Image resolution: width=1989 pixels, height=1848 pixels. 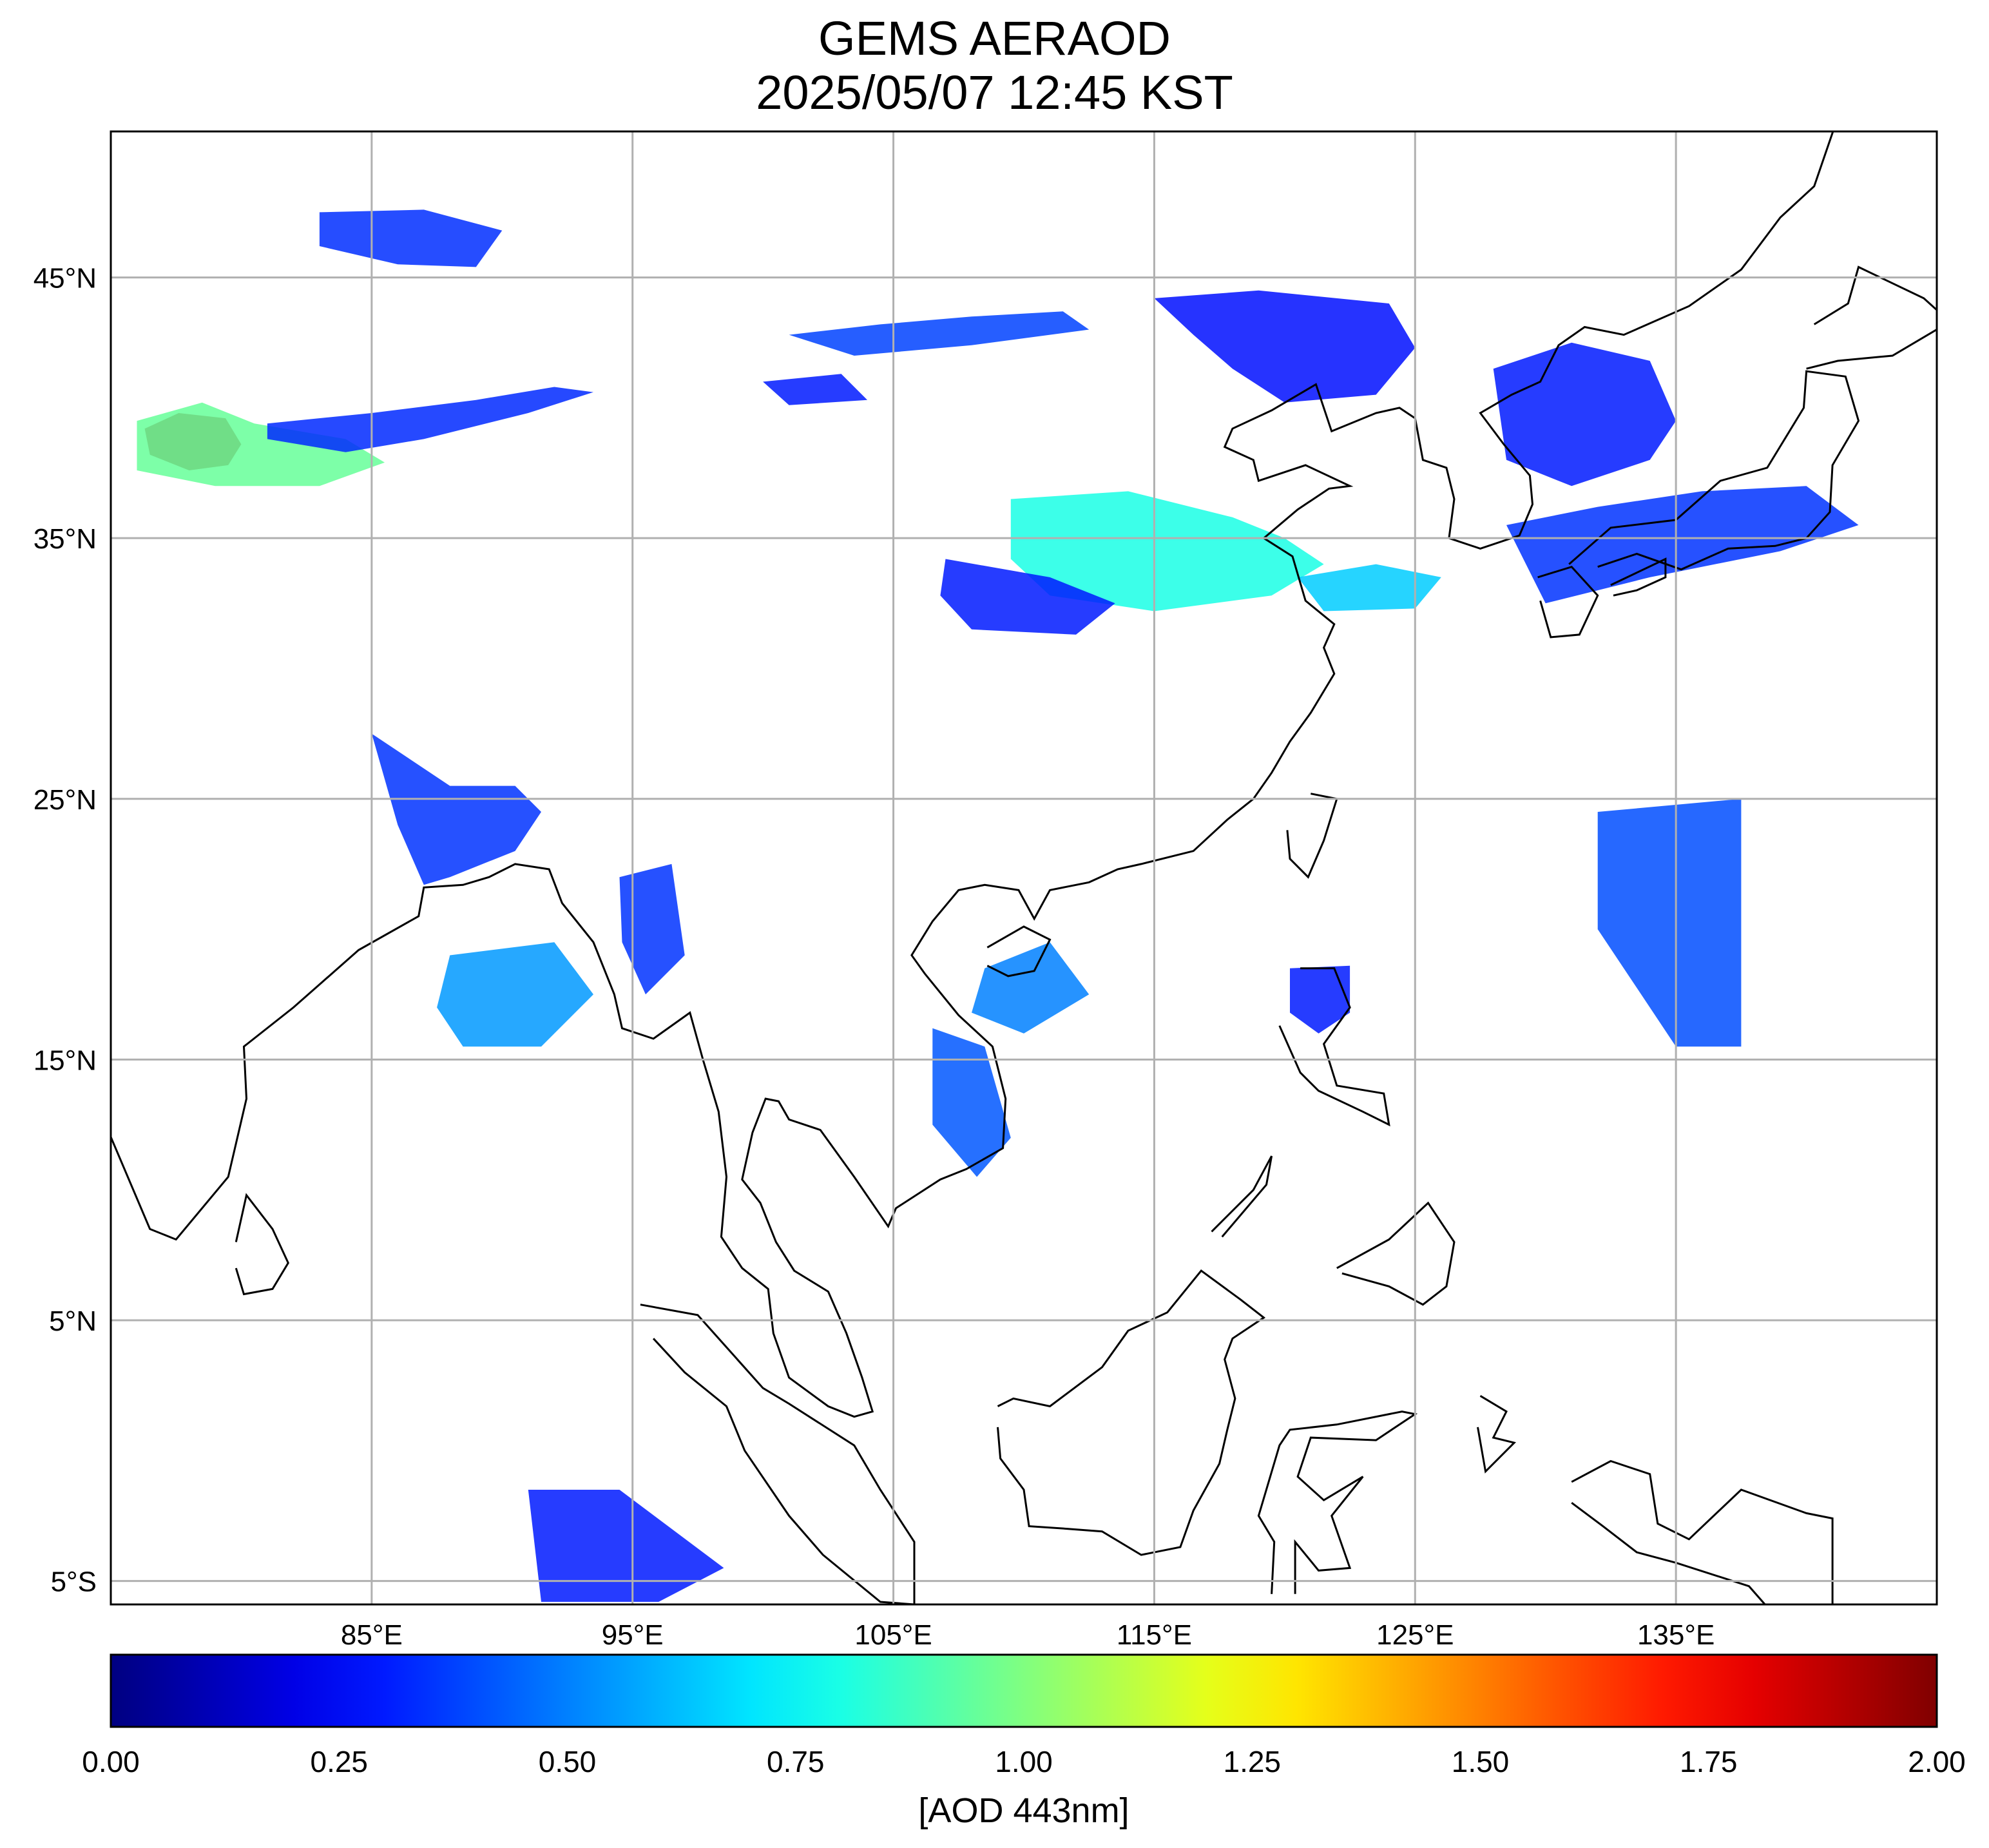 What do you see at coordinates (261, 444) in the screenshot?
I see `aod-plume-taklamakan-margin` at bounding box center [261, 444].